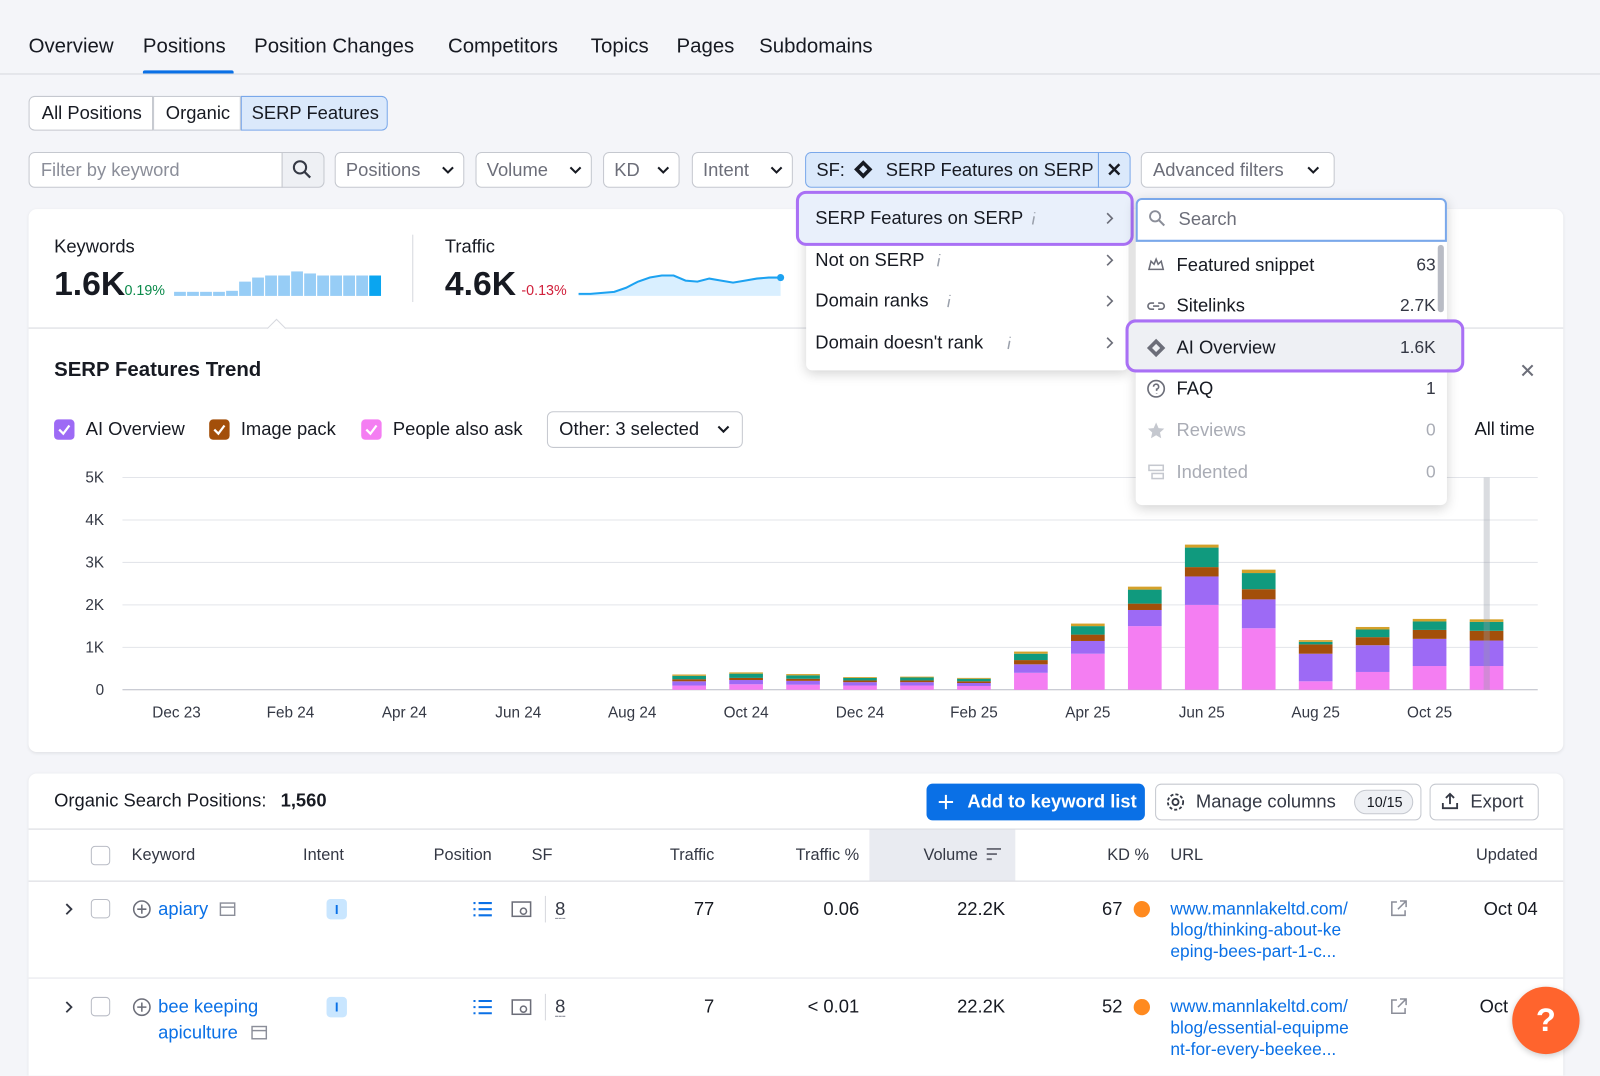  Describe the element at coordinates (919, 218) in the screenshot. I see `sf-menu-item: SERP Features on SERP` at that location.